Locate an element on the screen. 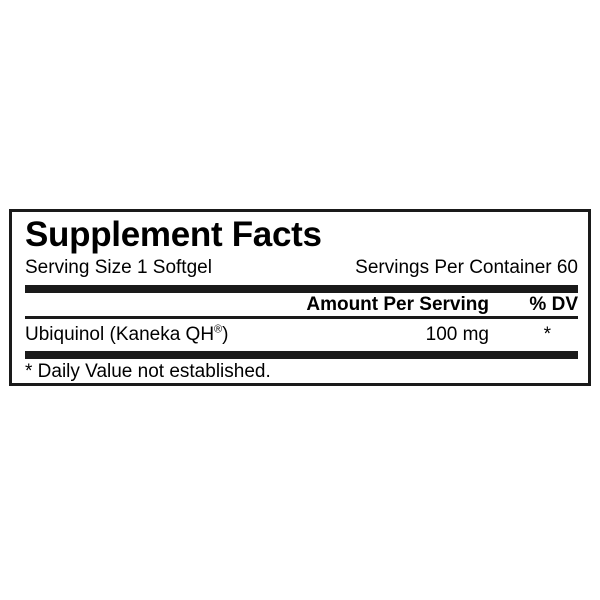 The image size is (600, 600). table-row: Ubiquinol (Kaneka QH®) 100 mg * is located at coordinates (301, 335).